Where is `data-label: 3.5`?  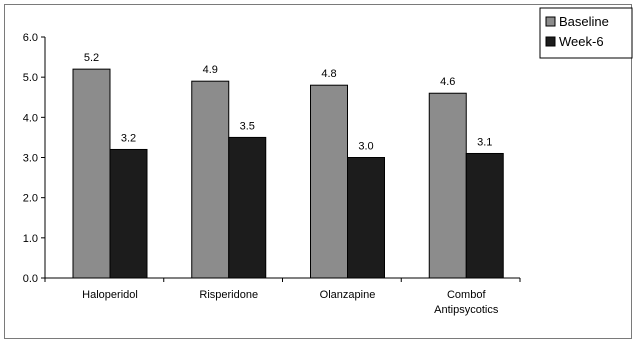
data-label: 3.5 is located at coordinates (247, 126).